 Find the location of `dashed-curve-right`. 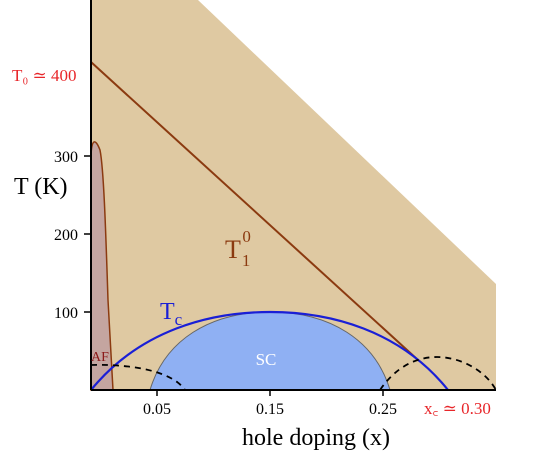

dashed-curve-right is located at coordinates (438, 373).